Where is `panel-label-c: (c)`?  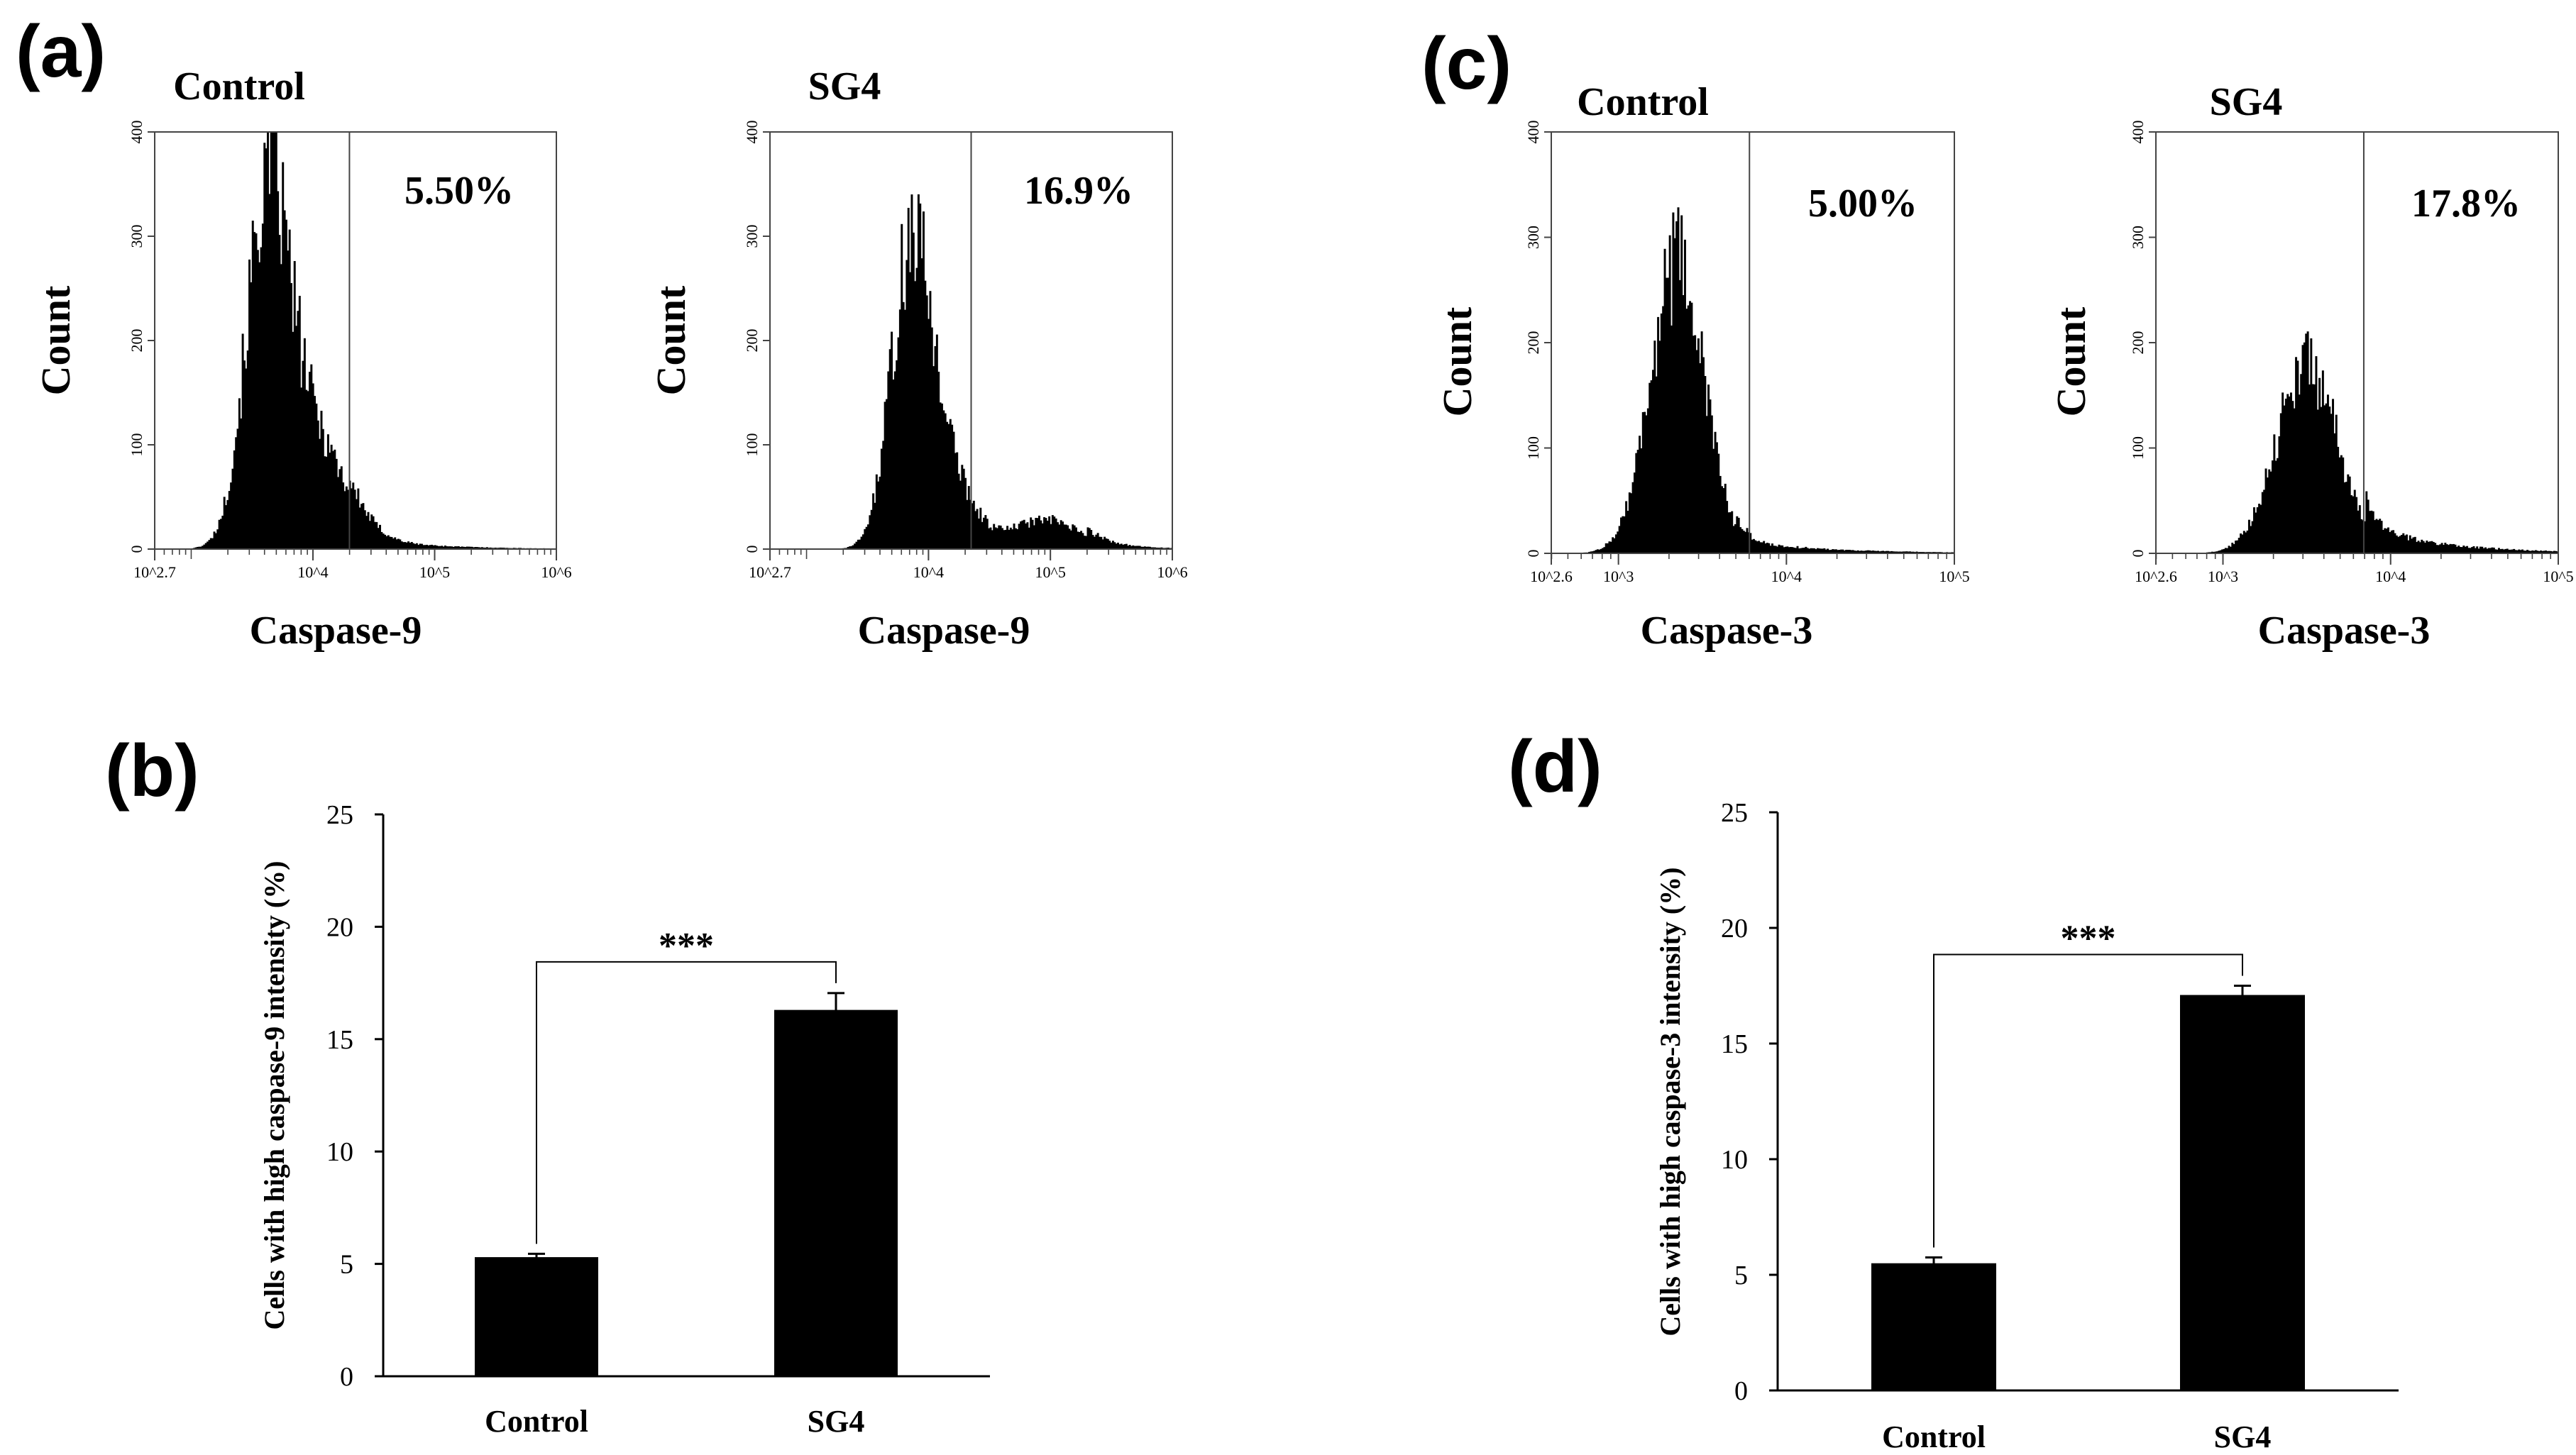
panel-label-c: (c) is located at coordinates (1466, 64).